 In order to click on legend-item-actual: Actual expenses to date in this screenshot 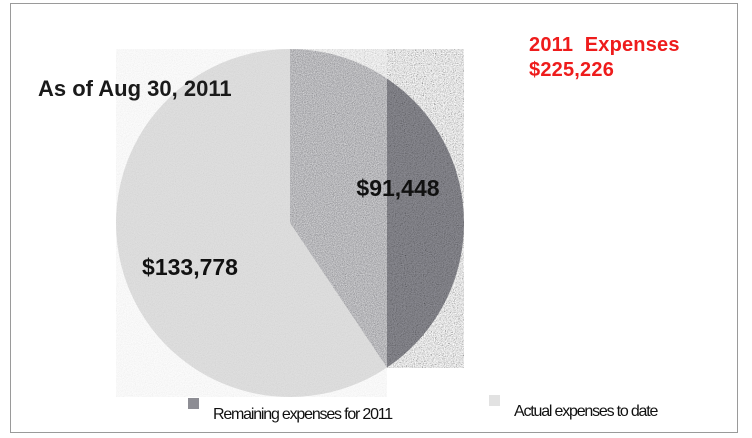, I will do `click(573, 408)`.